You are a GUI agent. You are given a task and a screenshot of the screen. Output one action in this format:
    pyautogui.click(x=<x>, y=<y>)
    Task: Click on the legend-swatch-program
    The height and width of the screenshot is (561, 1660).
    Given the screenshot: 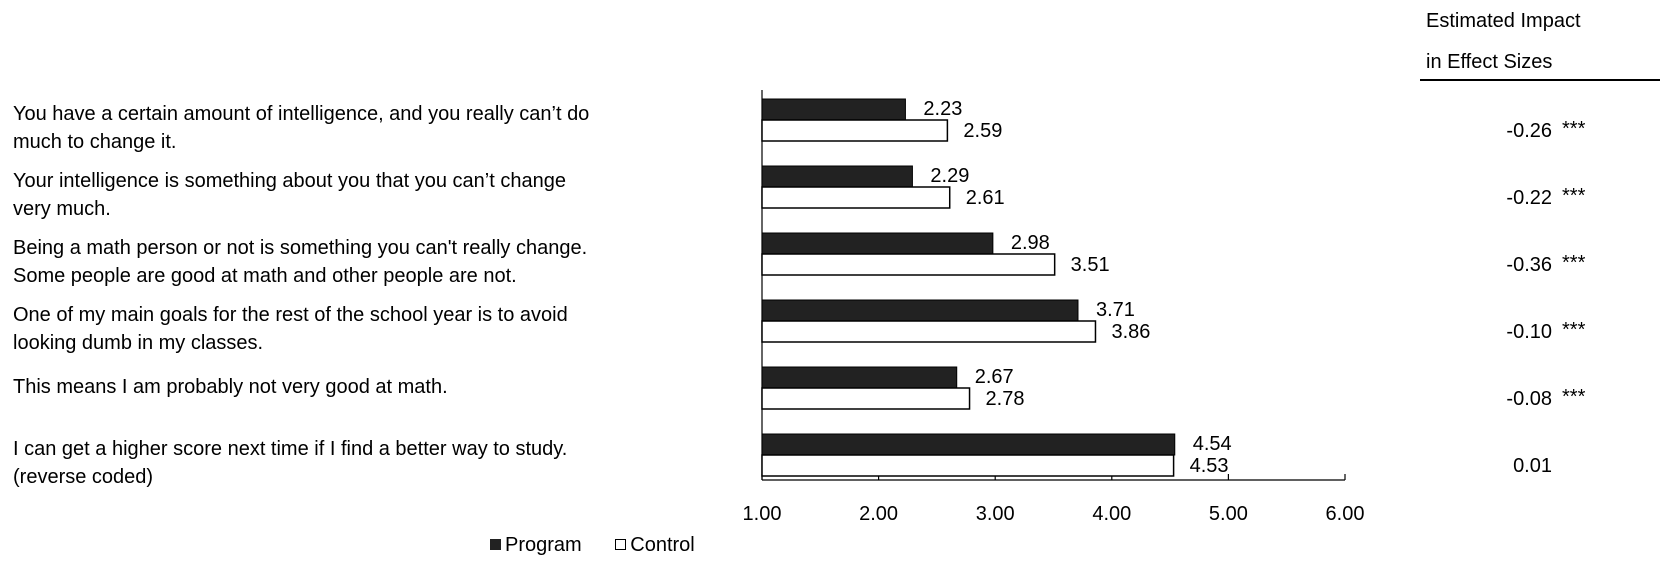 What is the action you would take?
    pyautogui.click(x=495, y=544)
    